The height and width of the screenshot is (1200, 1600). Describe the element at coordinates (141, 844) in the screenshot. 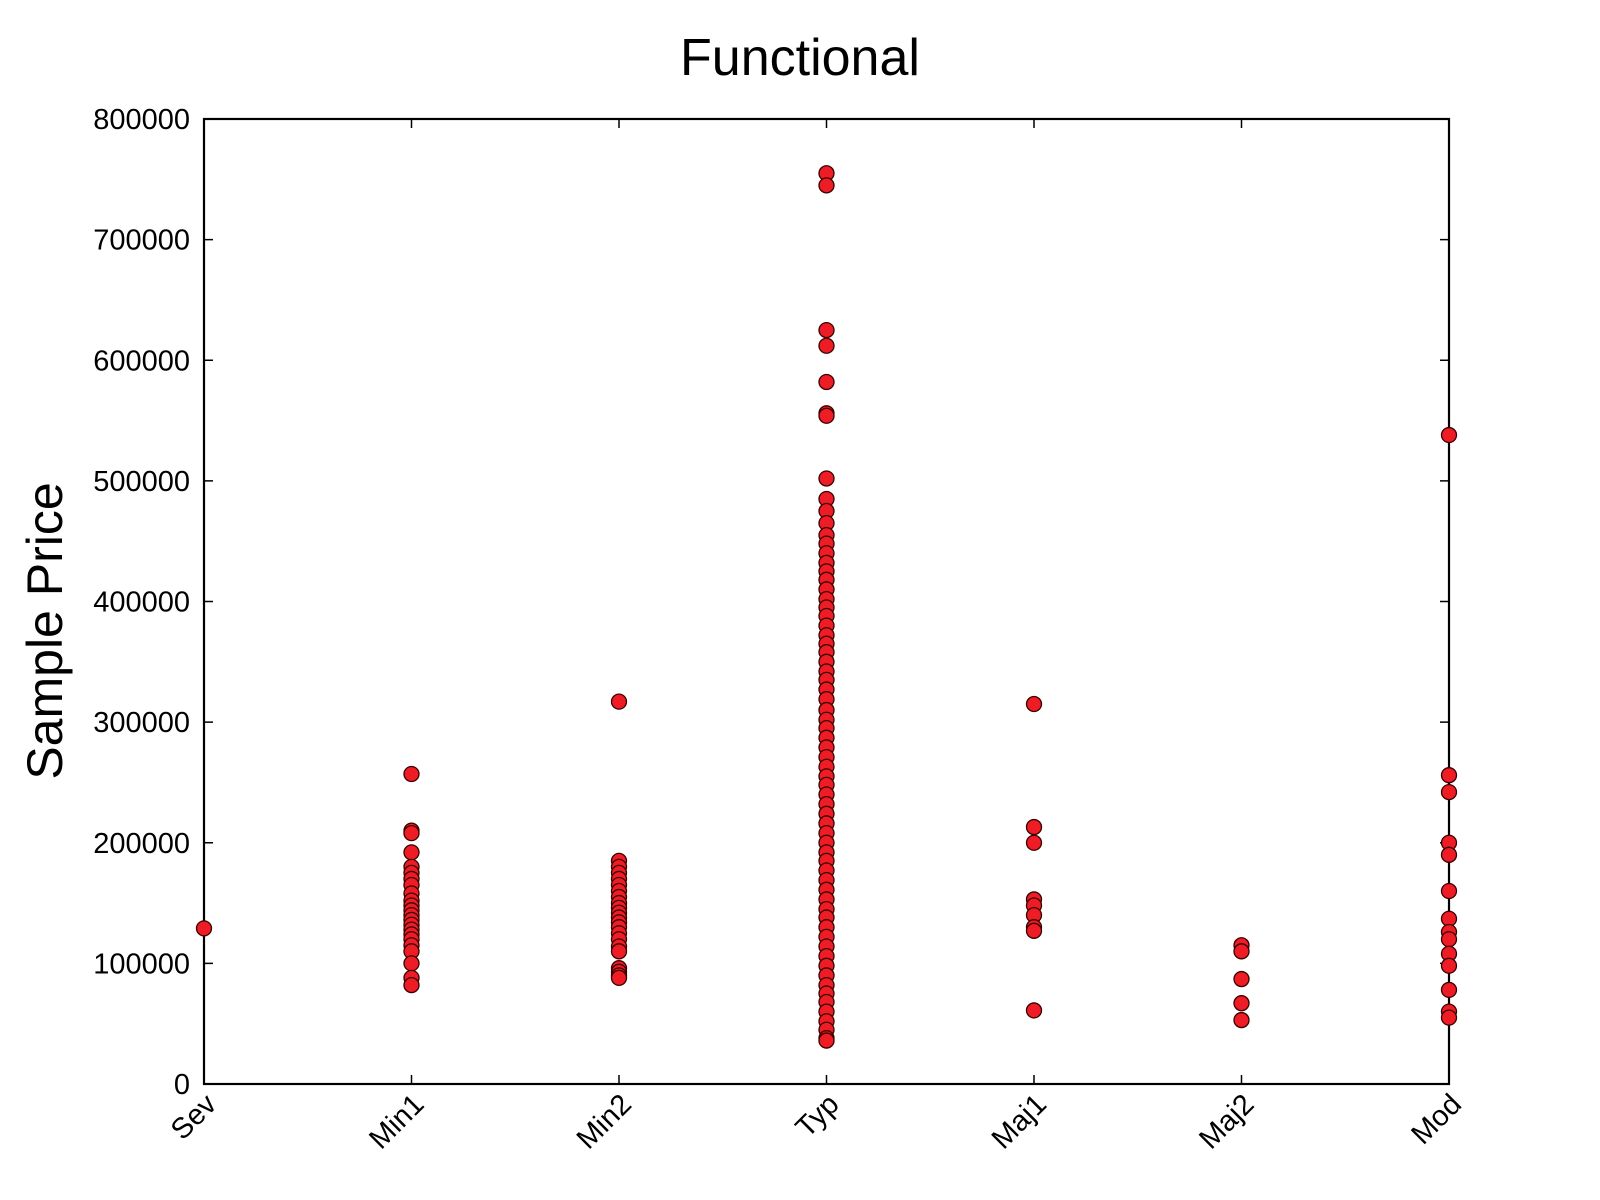

I see `y-tick-label: 200000` at that location.